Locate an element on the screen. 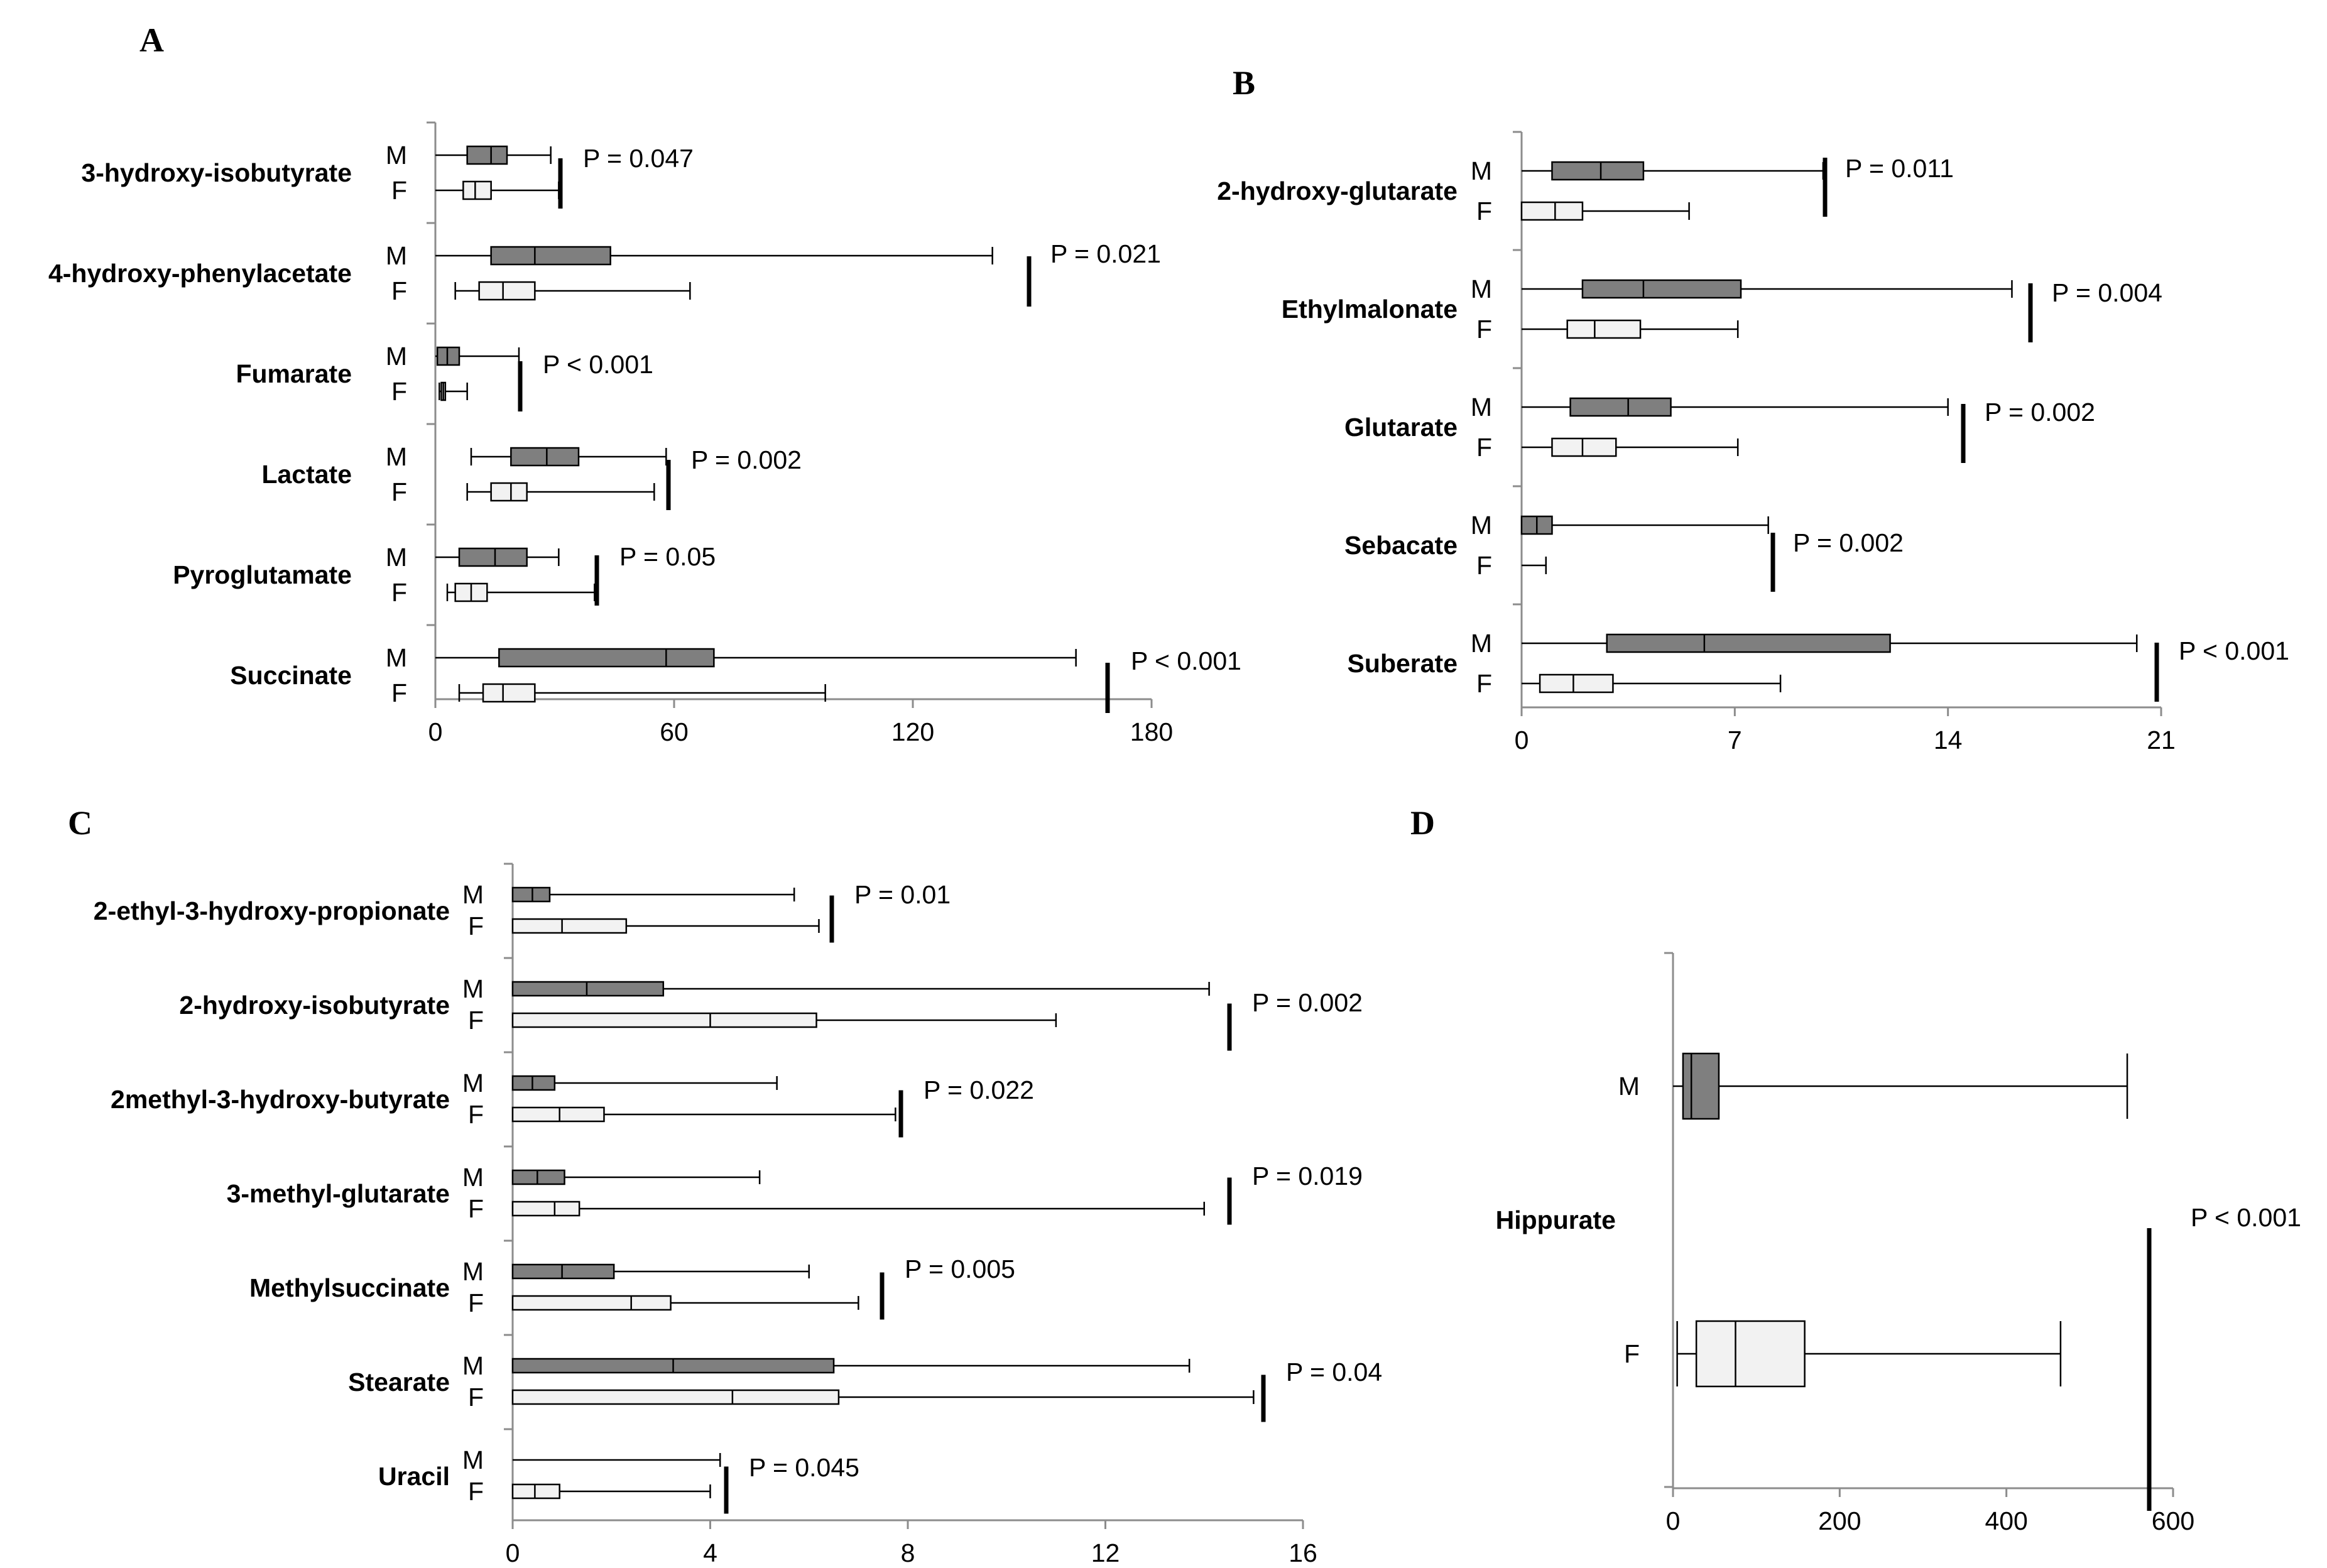  row-ethylmalonate: Ethylmalonate MF P = 0.004 is located at coordinates (1722, 309).